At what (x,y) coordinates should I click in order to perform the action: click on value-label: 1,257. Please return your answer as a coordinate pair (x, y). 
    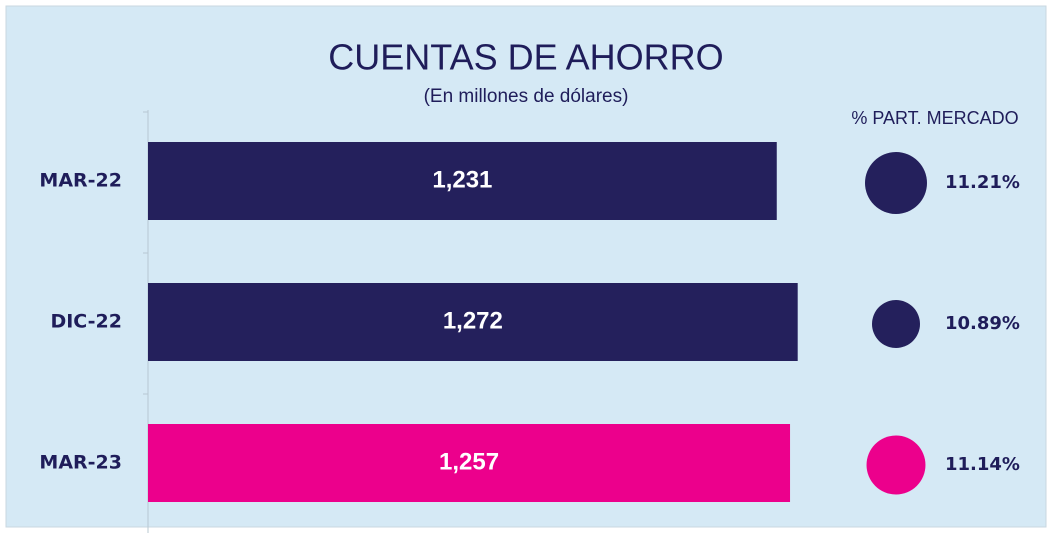
    Looking at the image, I should click on (469, 461).